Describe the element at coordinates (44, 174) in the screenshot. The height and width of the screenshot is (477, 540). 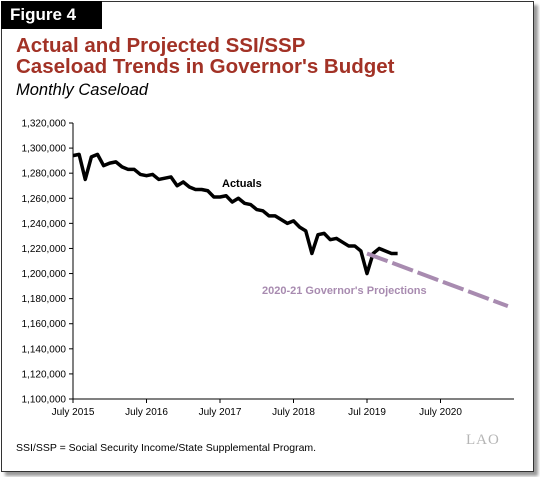
I see `y-tick-label: 1,280,000` at that location.